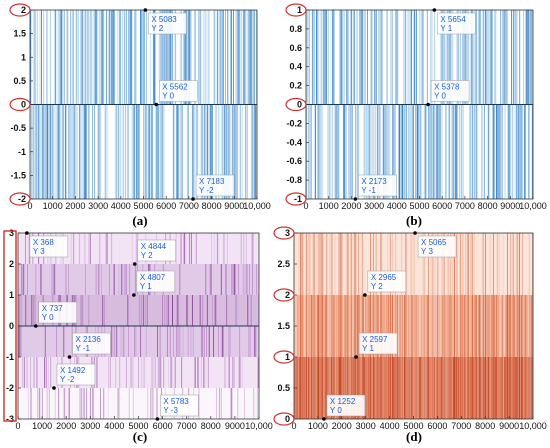  What do you see at coordinates (368, 190) in the screenshot?
I see `datatip-y-text: Y -1` at bounding box center [368, 190].